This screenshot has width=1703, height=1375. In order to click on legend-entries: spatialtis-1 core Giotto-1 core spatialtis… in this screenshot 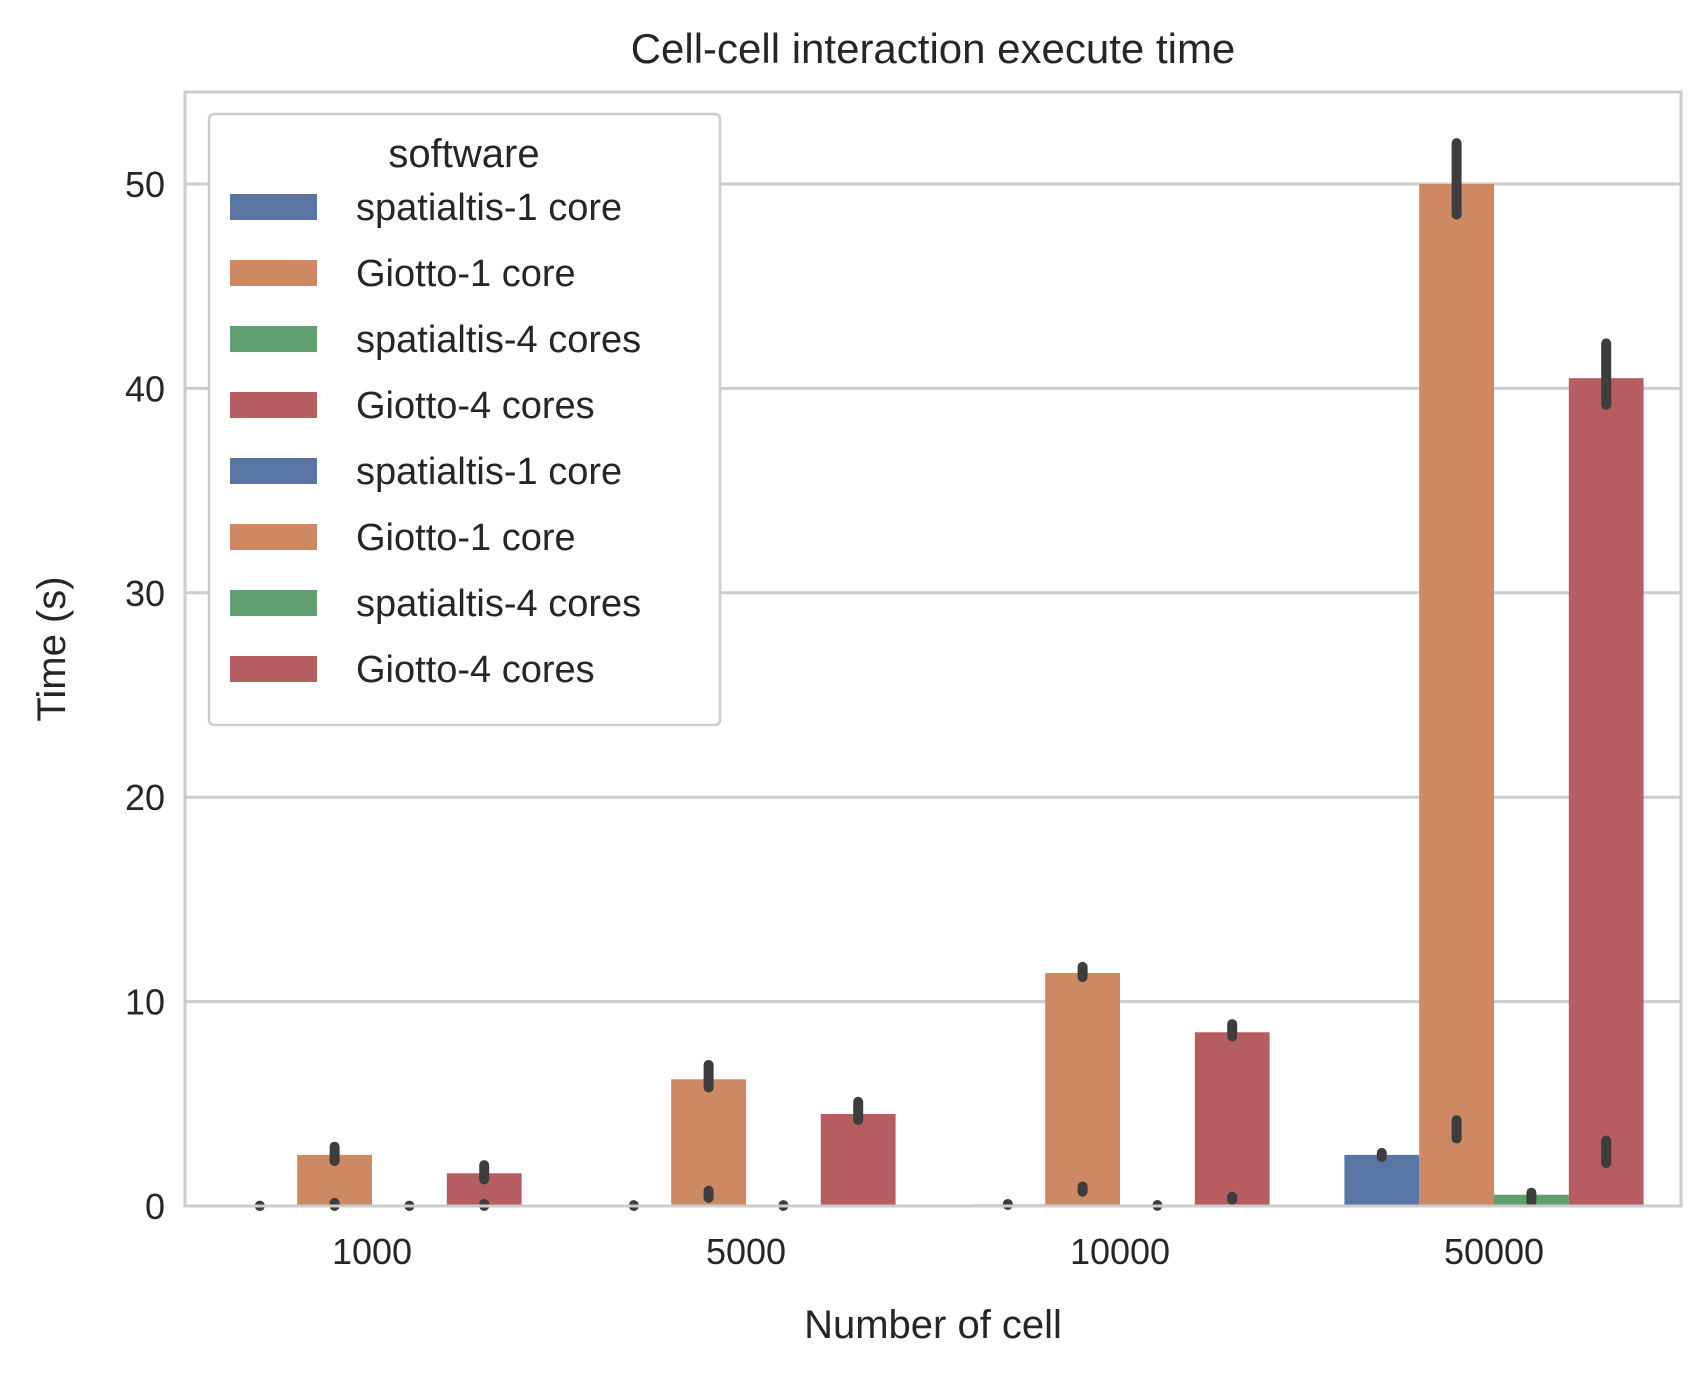, I will do `click(435, 439)`.